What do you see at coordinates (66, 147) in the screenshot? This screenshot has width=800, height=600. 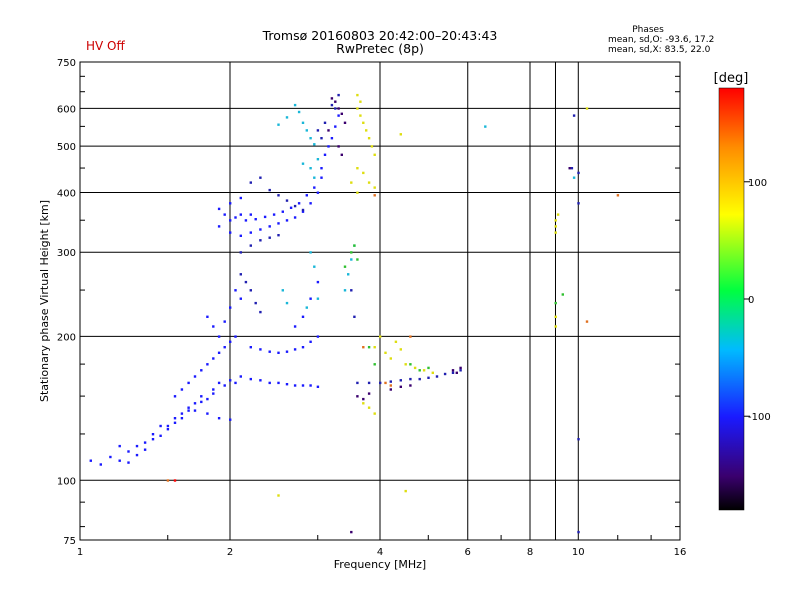 I see `y-tick-label: 500` at bounding box center [66, 147].